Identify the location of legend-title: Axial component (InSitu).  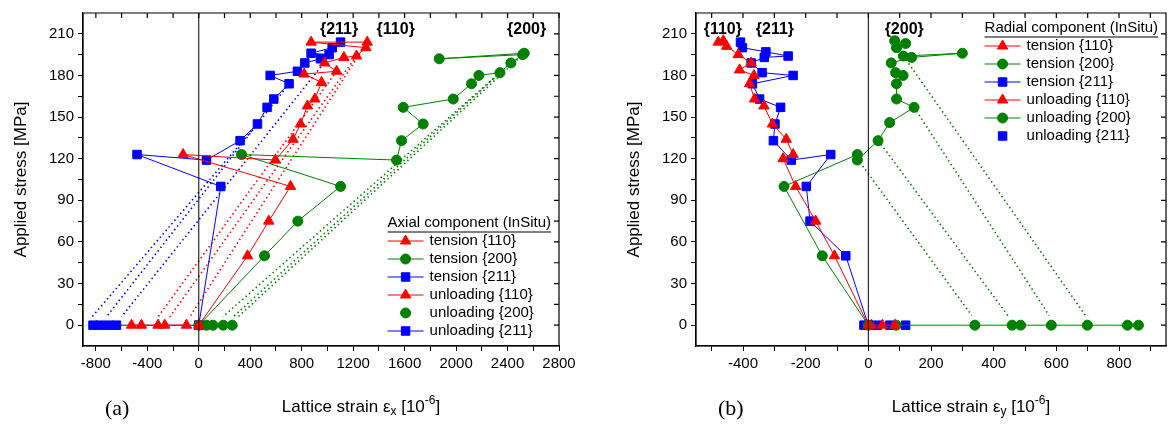
(469, 222).